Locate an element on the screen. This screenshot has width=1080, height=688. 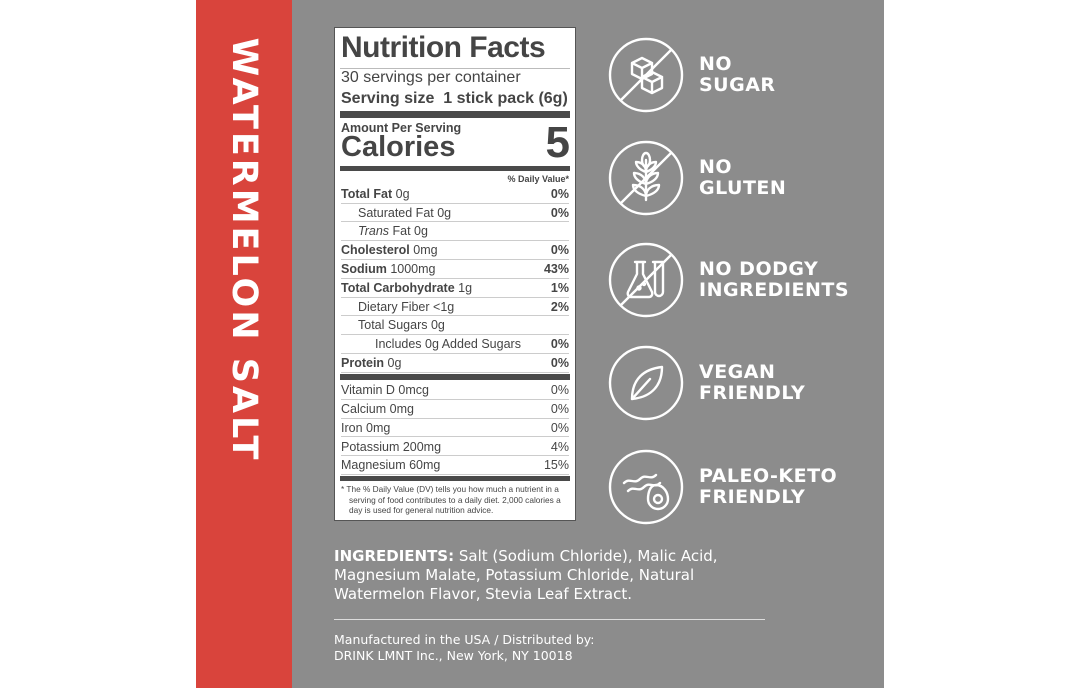
claim-friendly: VEGAN FRIENDLY is located at coordinates (706, 383).